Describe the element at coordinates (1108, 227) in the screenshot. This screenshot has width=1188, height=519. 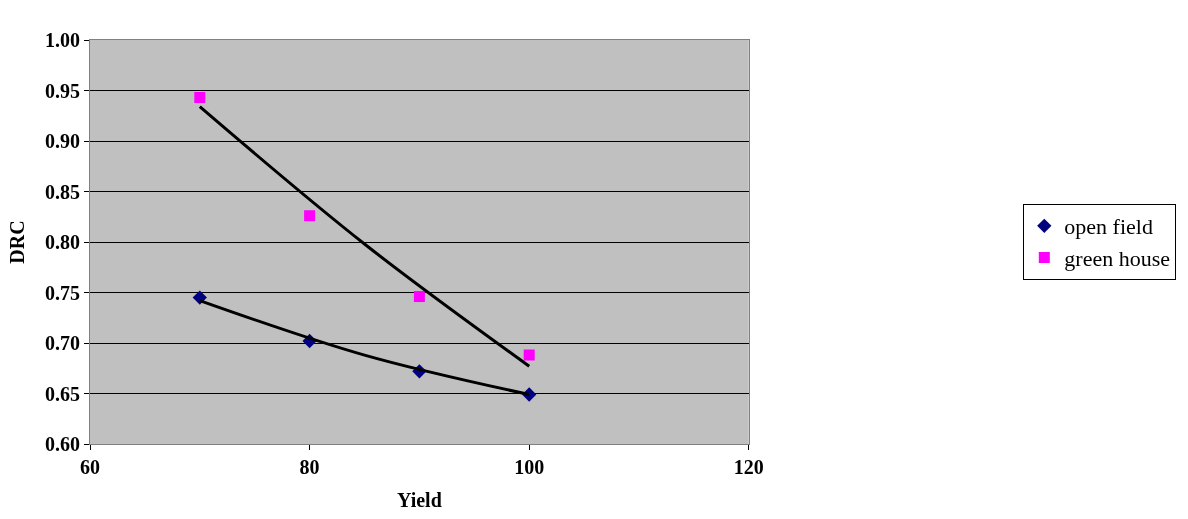
I see `legend-label: open field` at that location.